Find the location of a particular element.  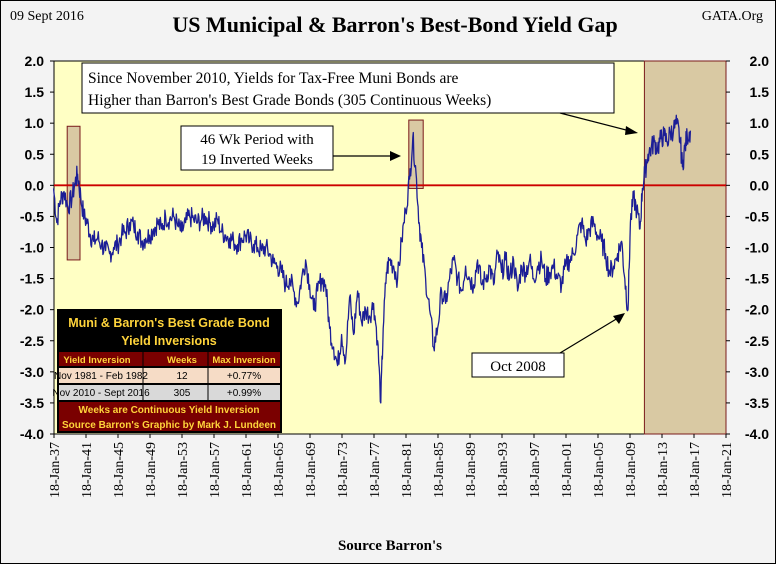

oct-2008-label: Oct 2008 is located at coordinates (517, 367).